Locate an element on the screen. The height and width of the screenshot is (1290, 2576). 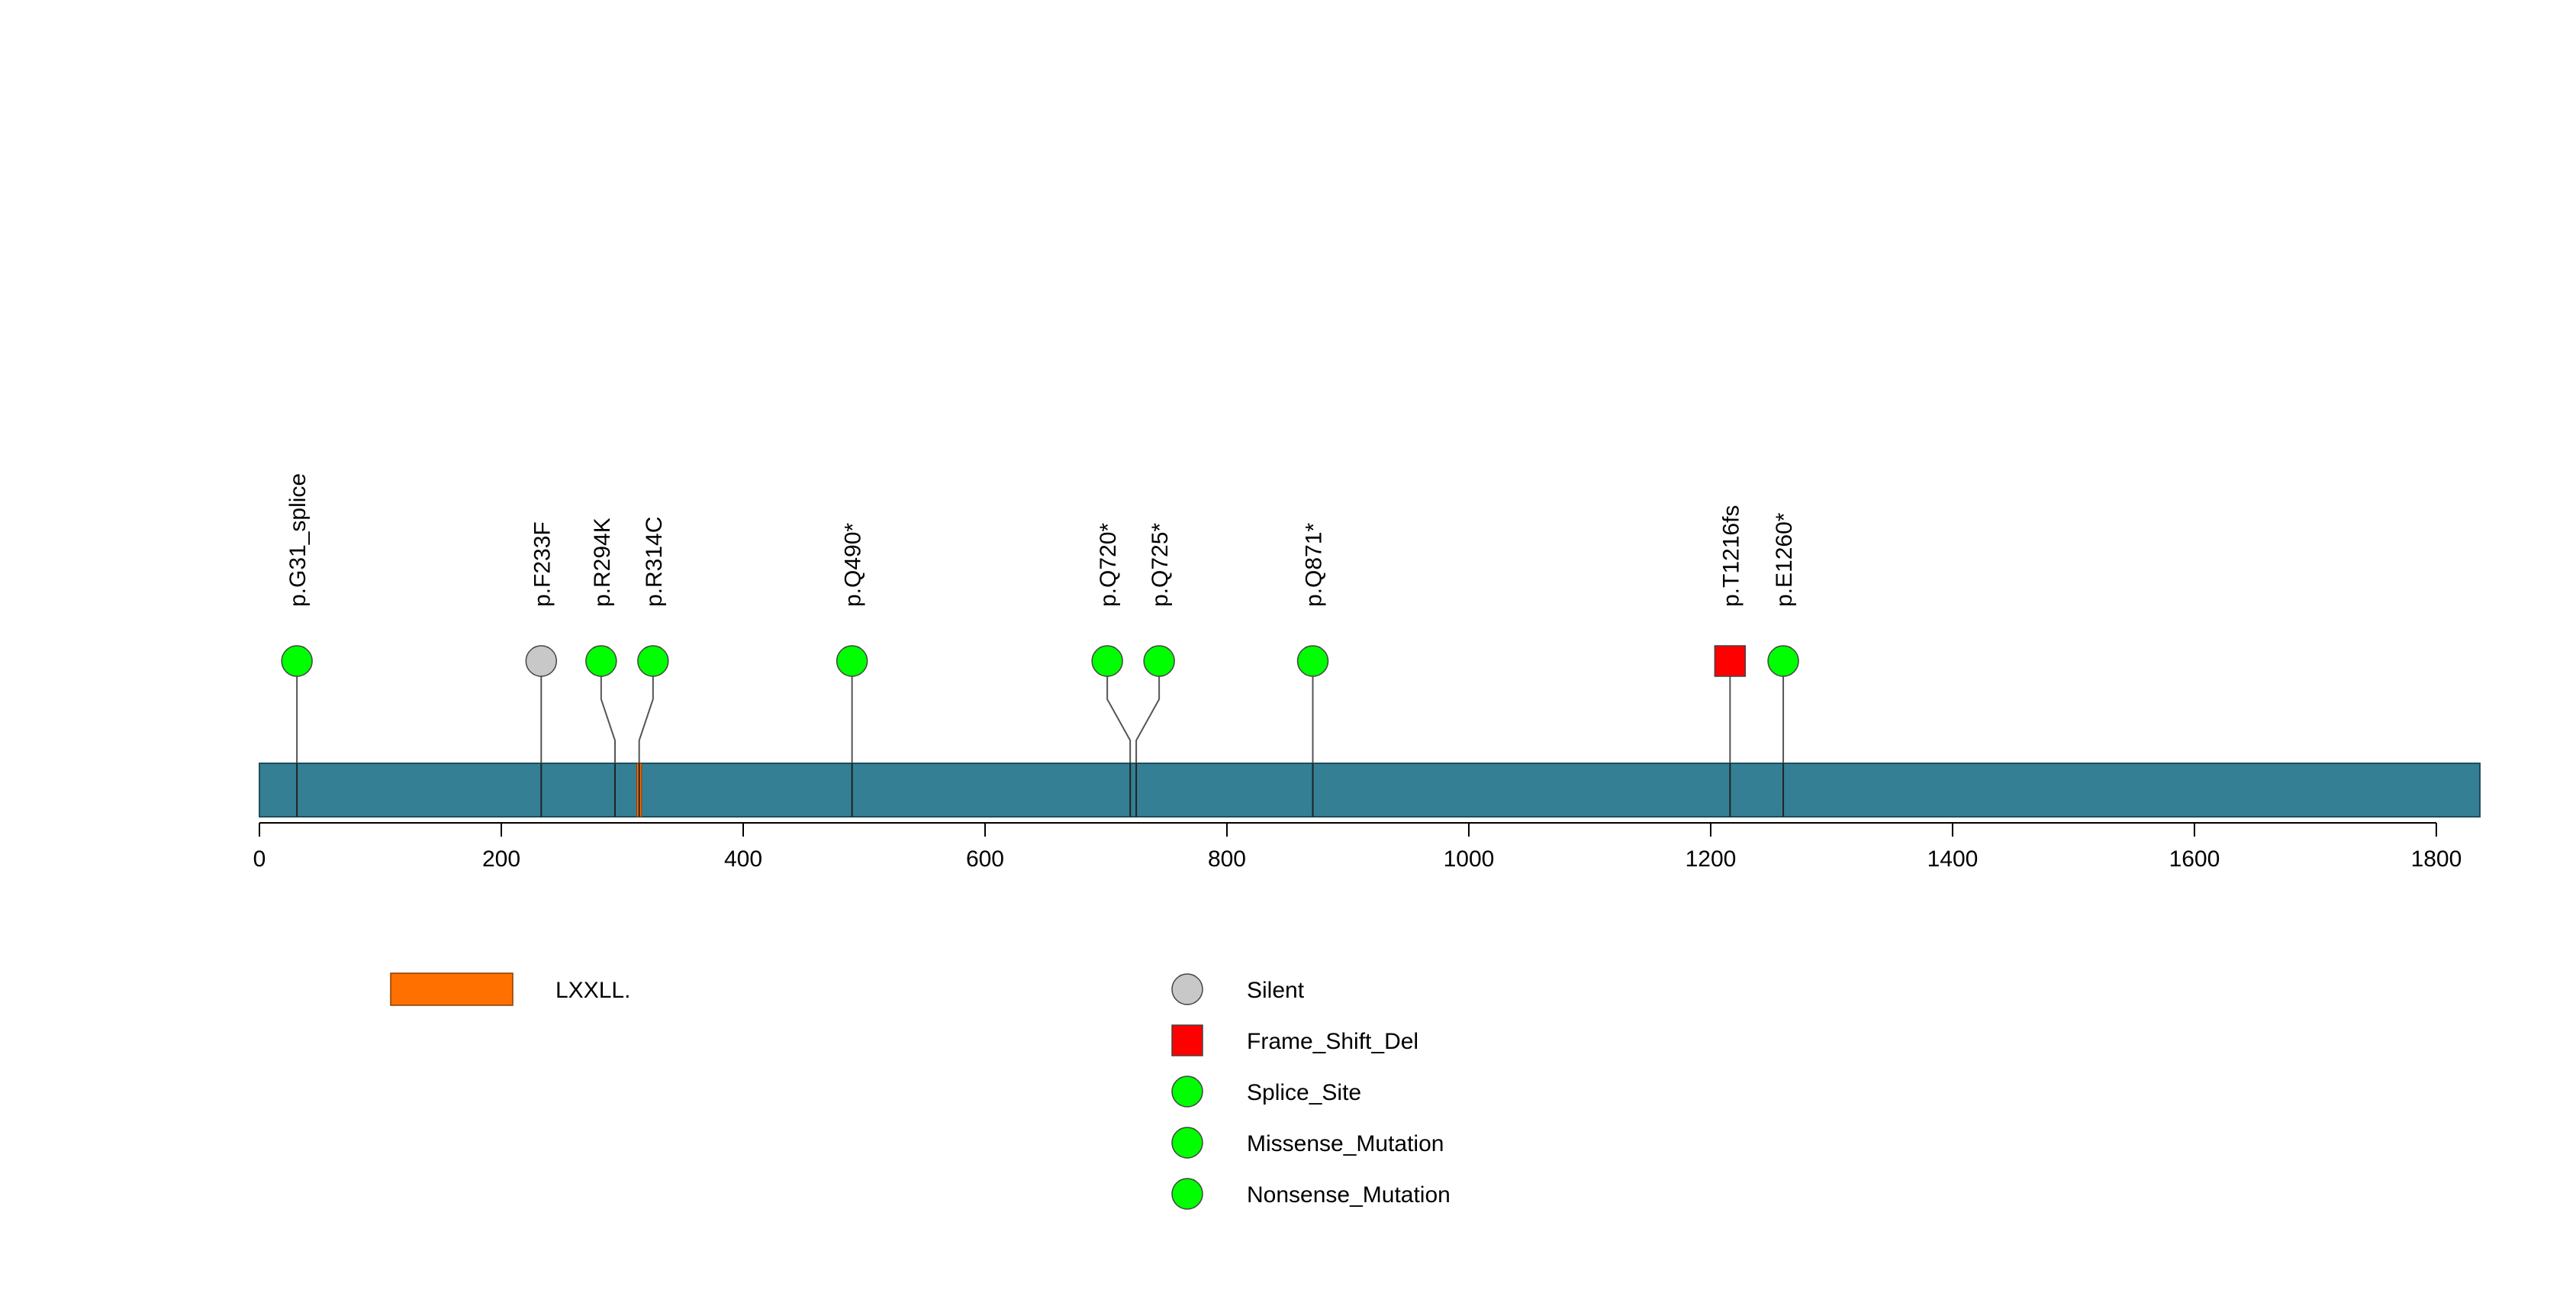
legend-type-label: Missense_Mutation is located at coordinates (1345, 1143).